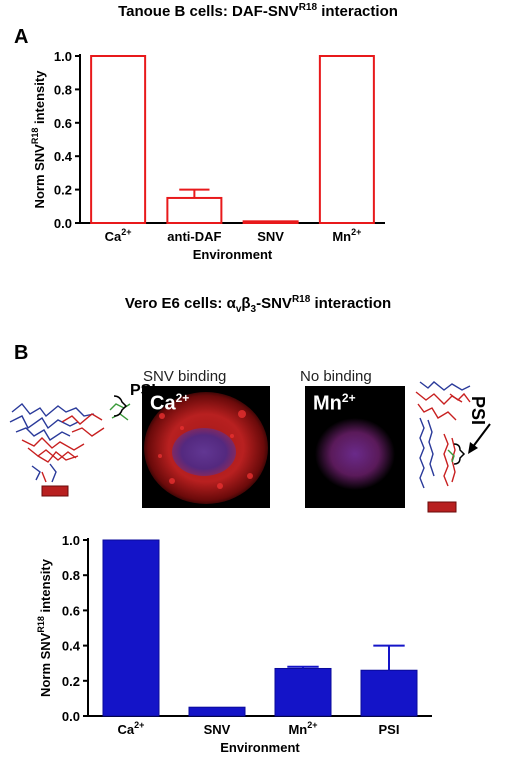 This screenshot has height=762, width=516. What do you see at coordinates (185, 376) in the screenshot?
I see `snv-binding-caption: SNV binding` at bounding box center [185, 376].